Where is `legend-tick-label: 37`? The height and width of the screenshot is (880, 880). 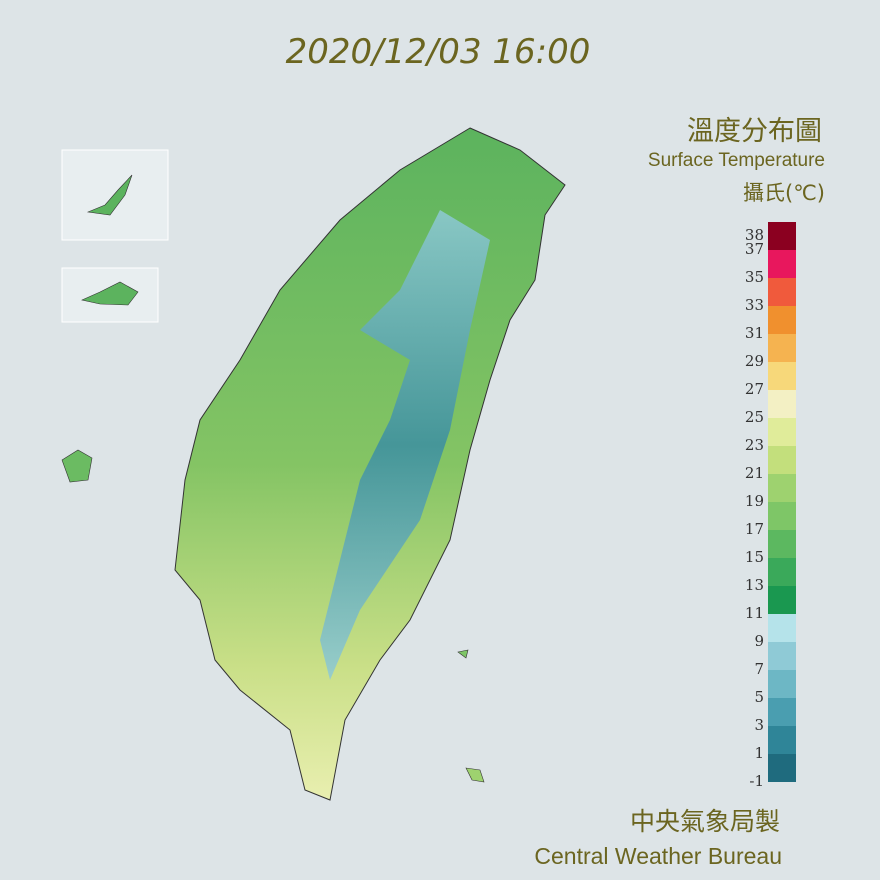
legend-tick-label: 37 is located at coordinates (754, 249).